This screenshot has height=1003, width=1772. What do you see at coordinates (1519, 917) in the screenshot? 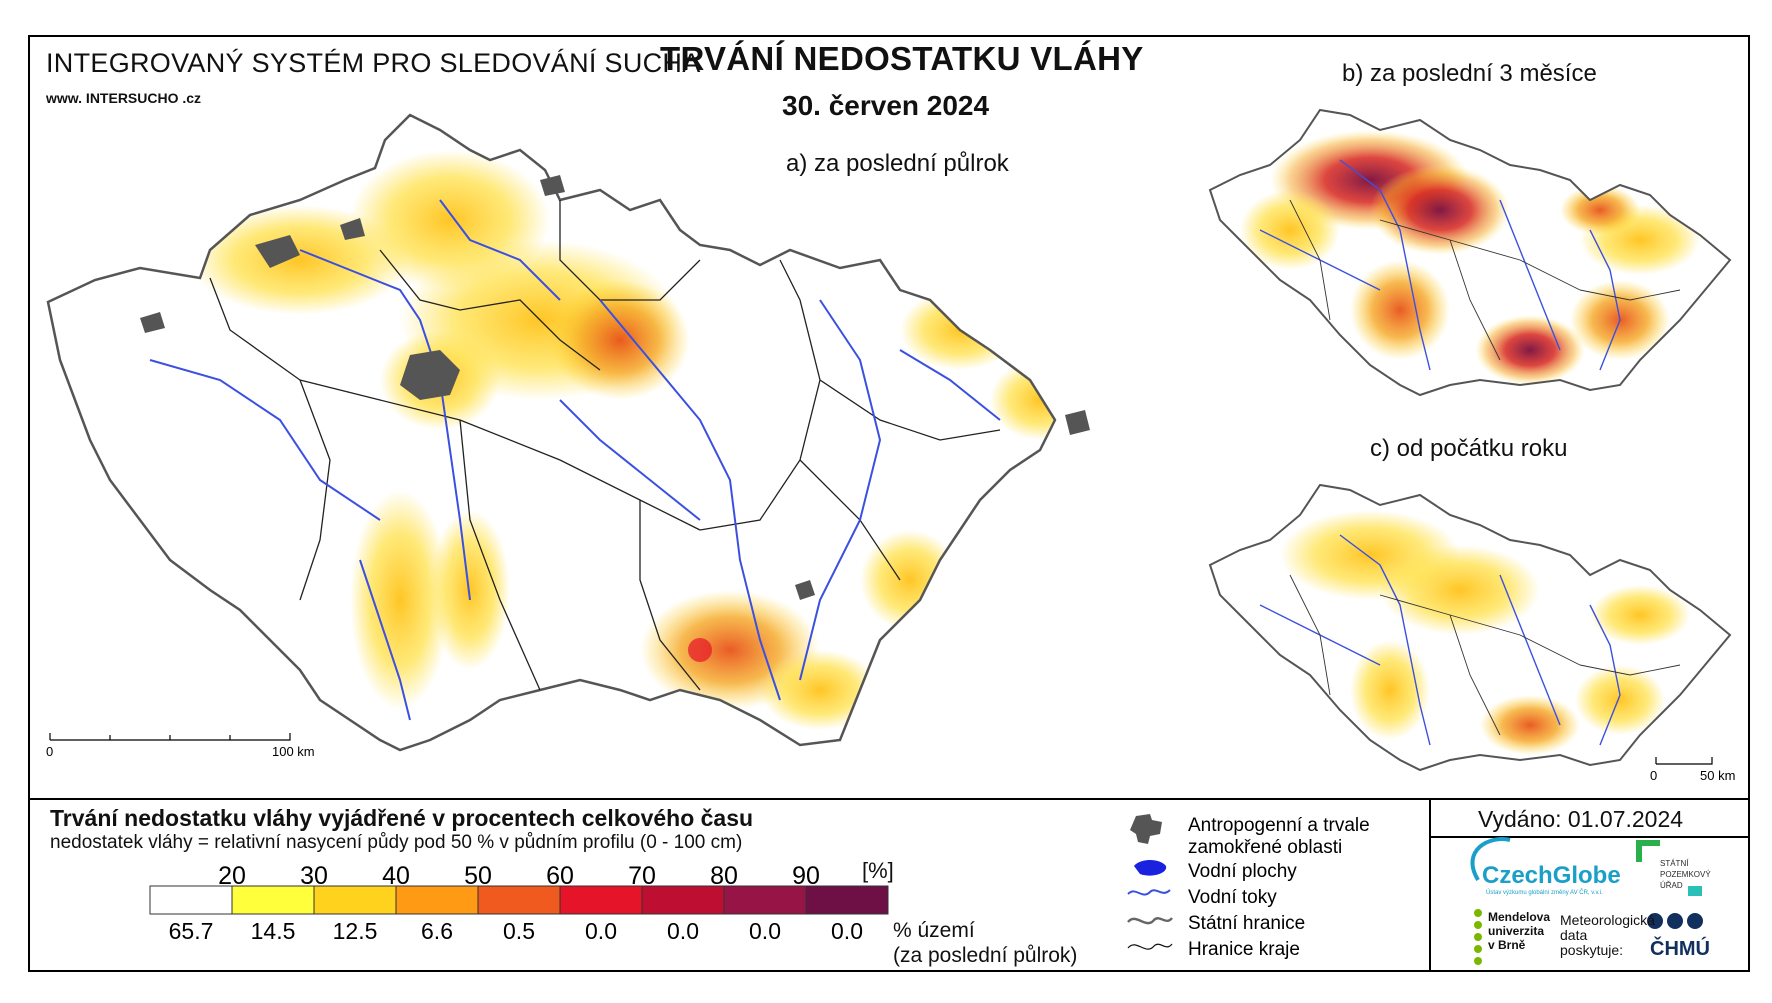
I see `mendelu-line-1: Mendelova` at bounding box center [1519, 917].